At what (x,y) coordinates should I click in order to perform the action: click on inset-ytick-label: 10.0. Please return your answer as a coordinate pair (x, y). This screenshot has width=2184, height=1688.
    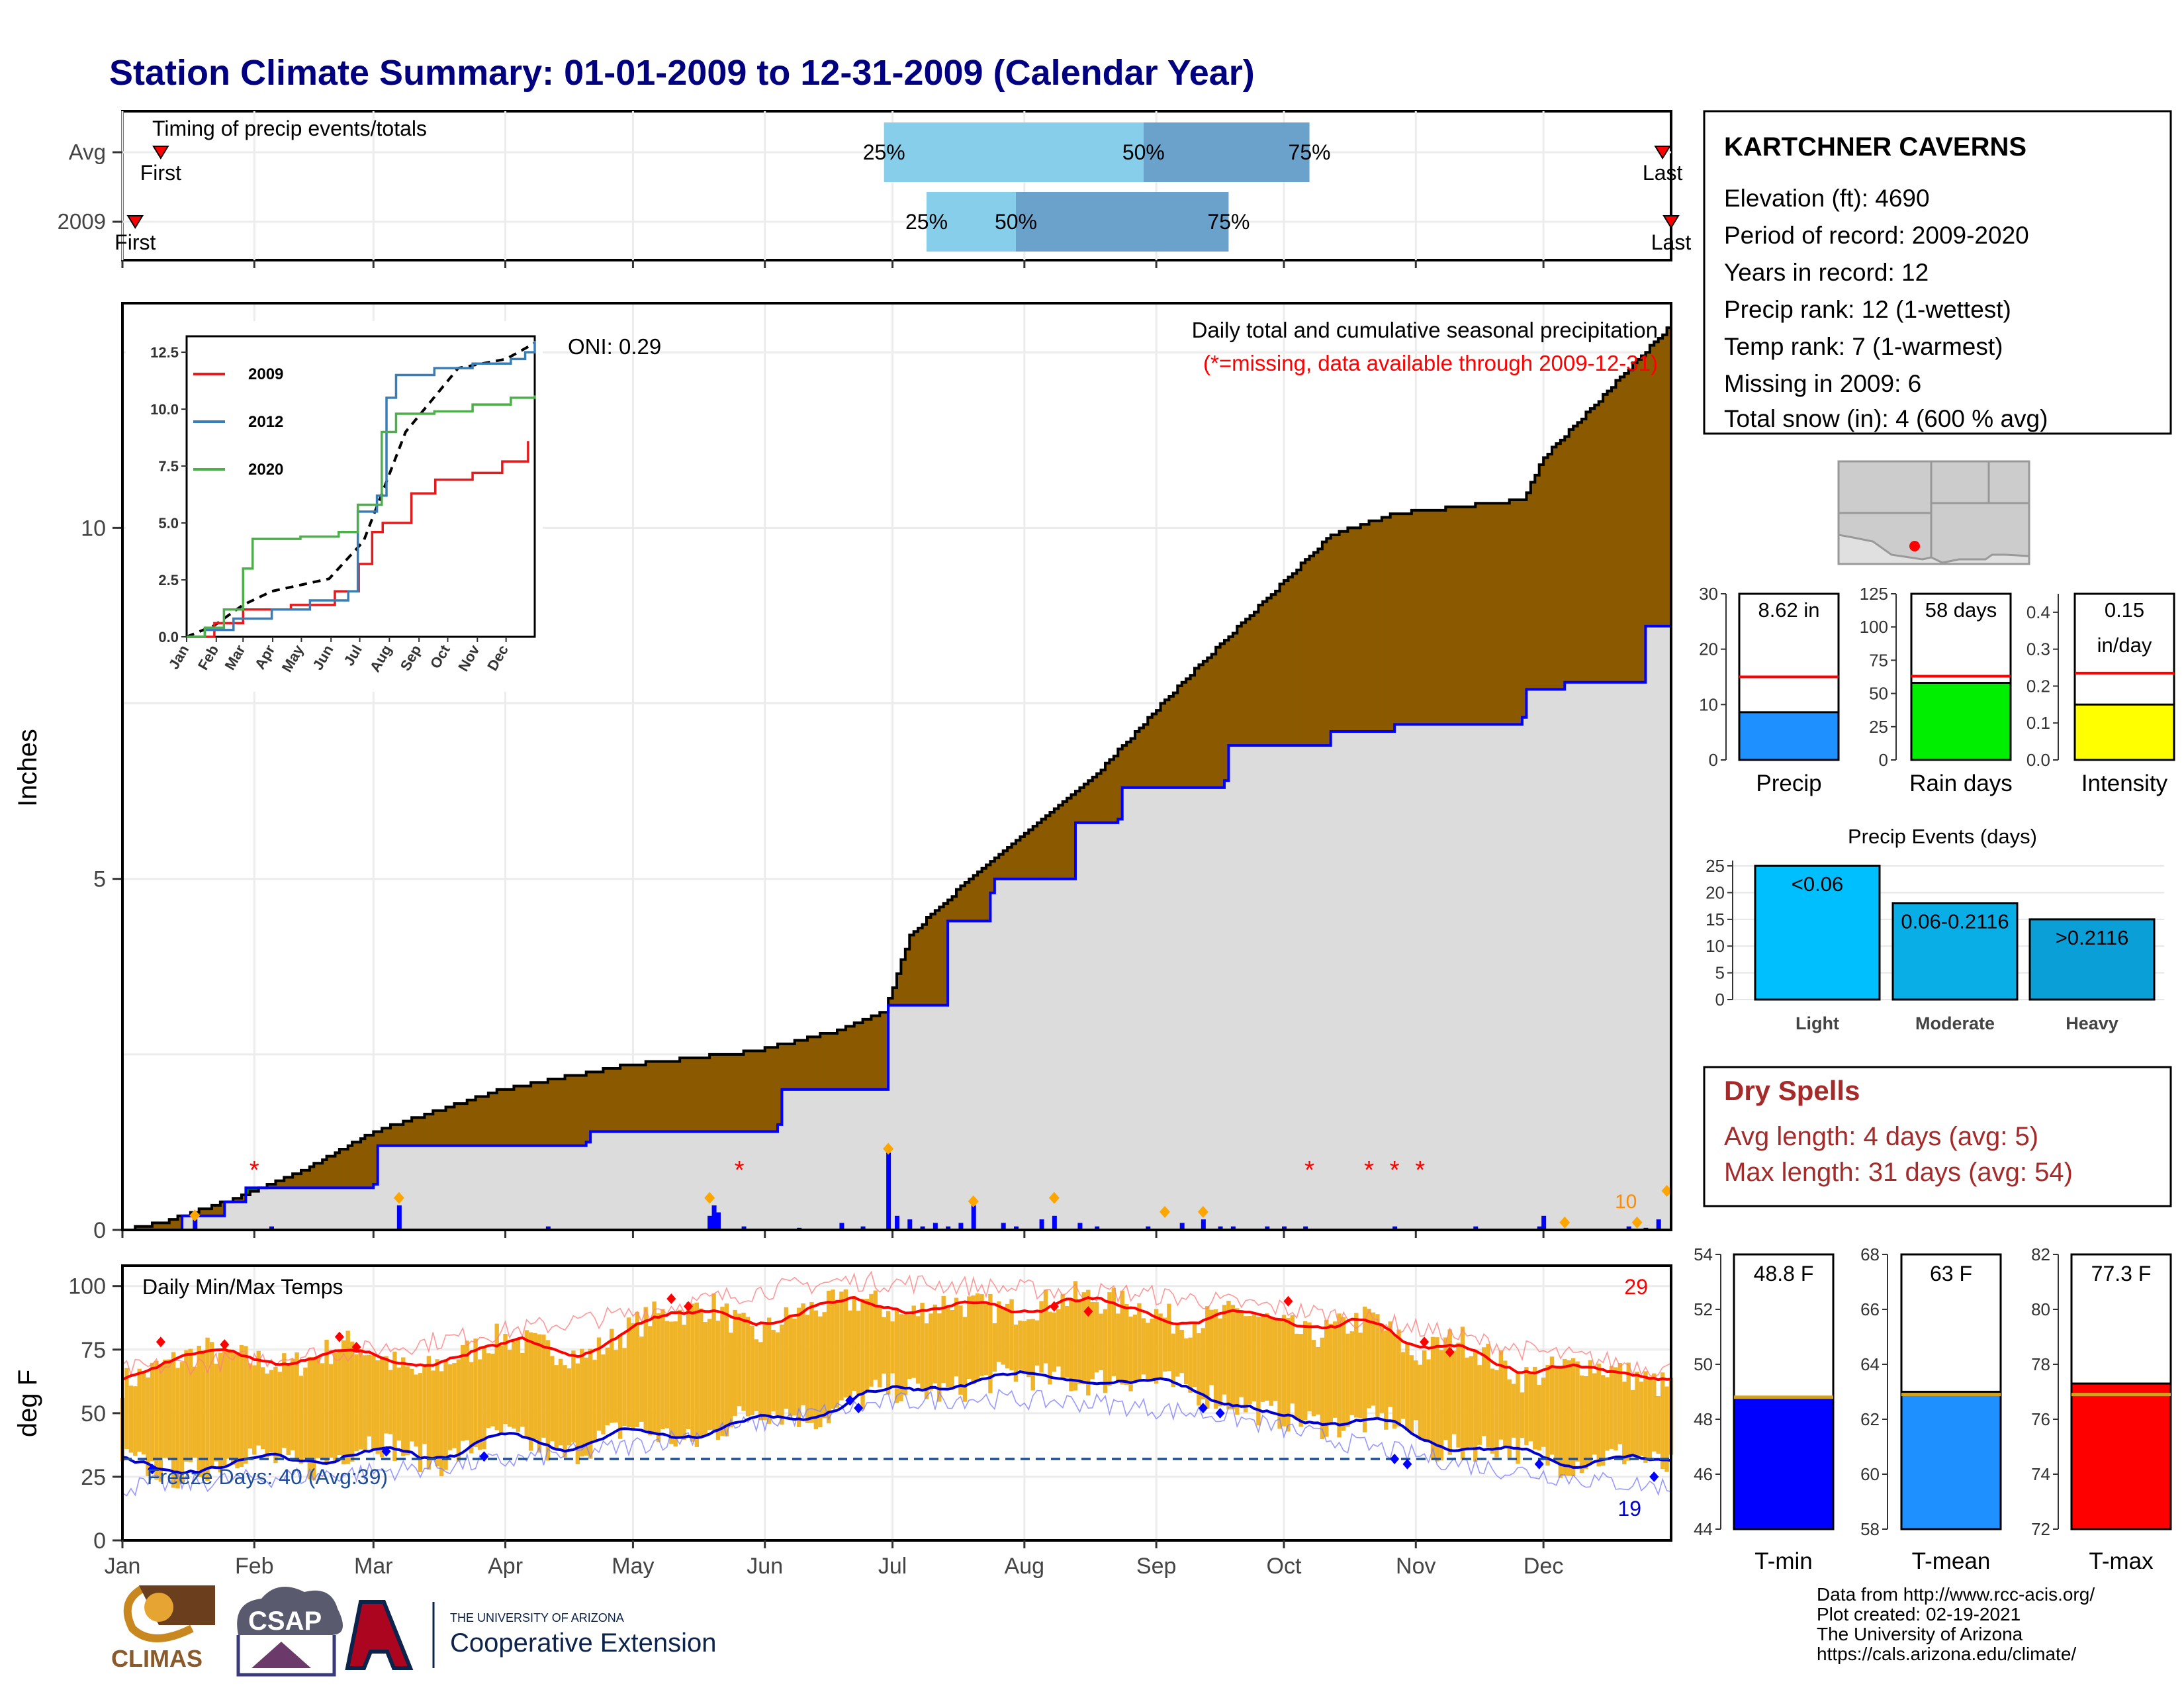
    Looking at the image, I should click on (164, 409).